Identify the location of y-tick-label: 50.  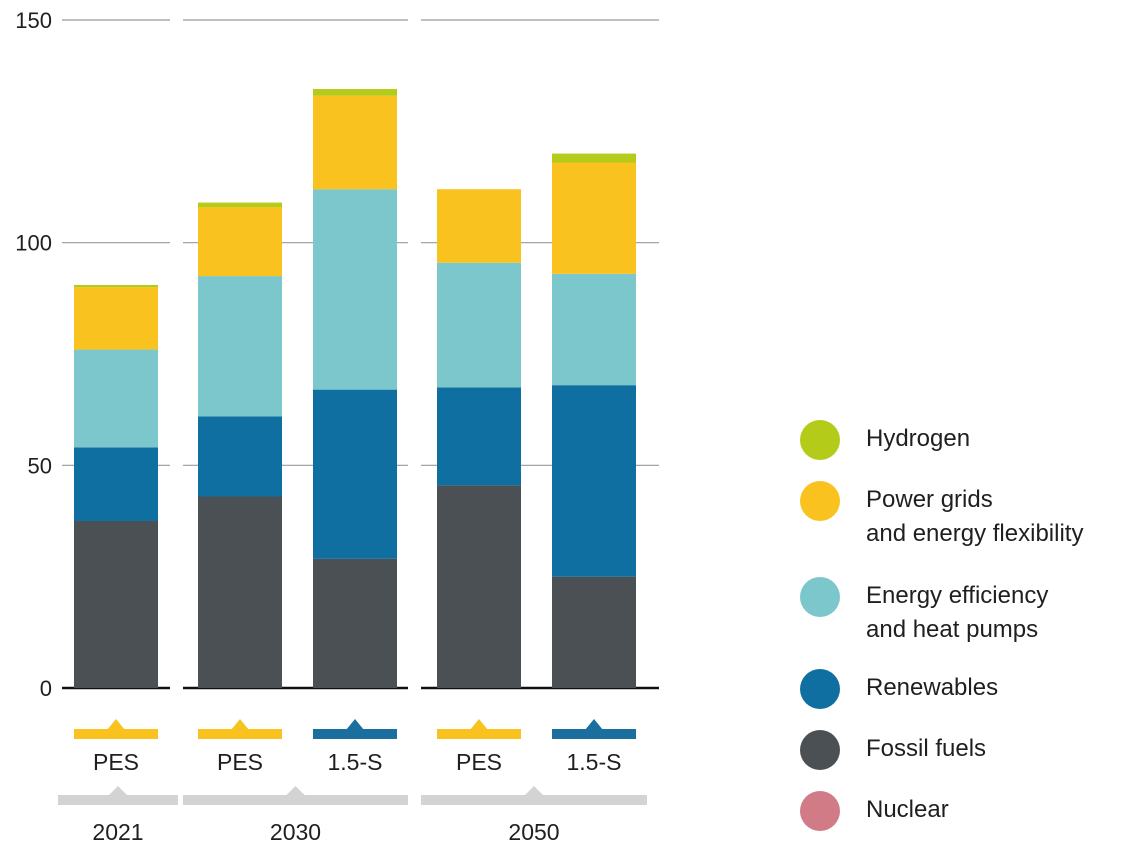
(40, 465).